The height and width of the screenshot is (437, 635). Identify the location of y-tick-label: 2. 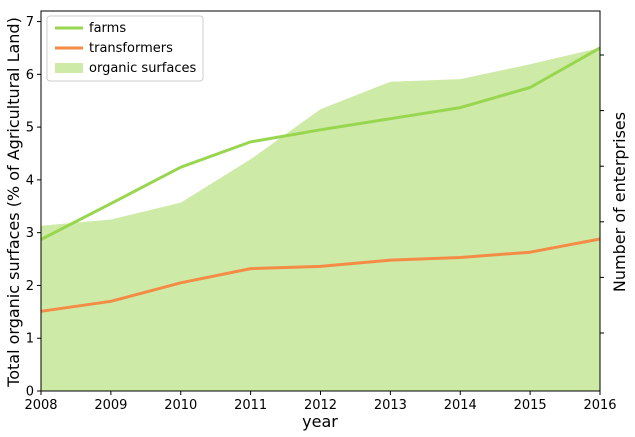
(30, 286).